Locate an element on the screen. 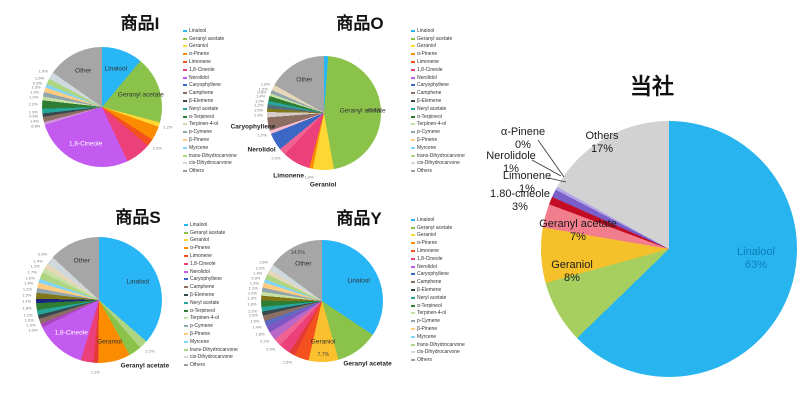 The image size is (800, 400). minor-percent-label: 1.1% is located at coordinates (27, 301).